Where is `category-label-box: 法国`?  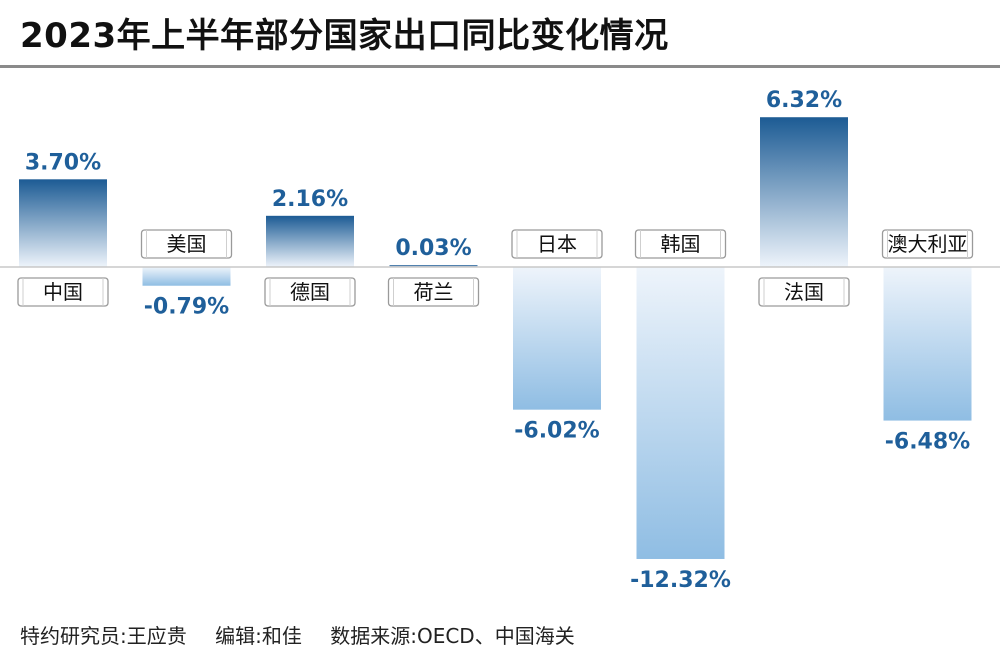
category-label-box: 法国 is located at coordinates (804, 292).